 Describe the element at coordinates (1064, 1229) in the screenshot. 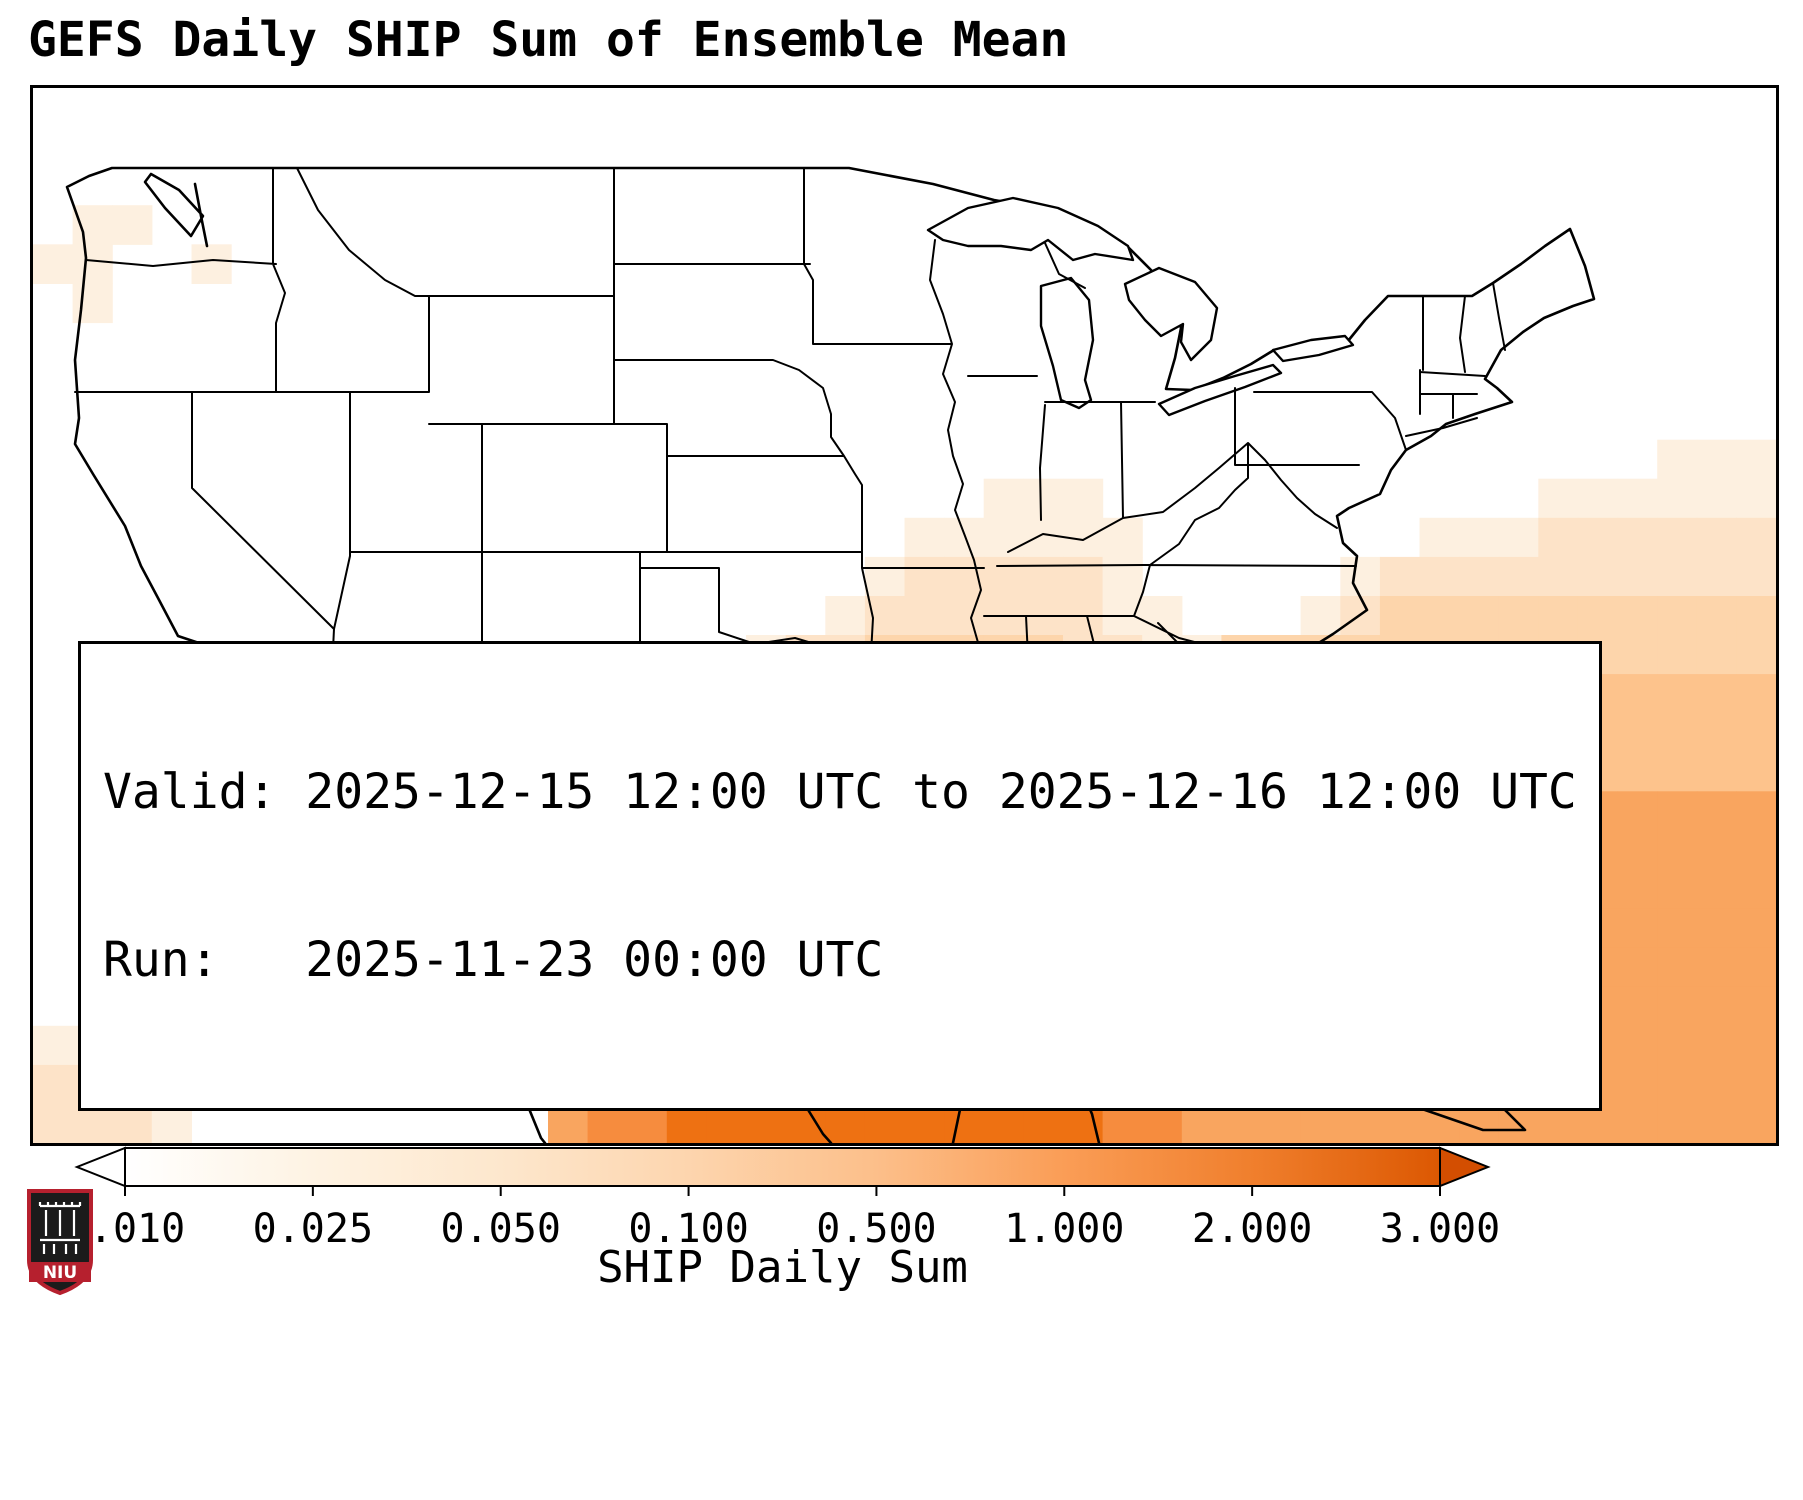

I see `colorbar-tick-label: 1.000` at that location.